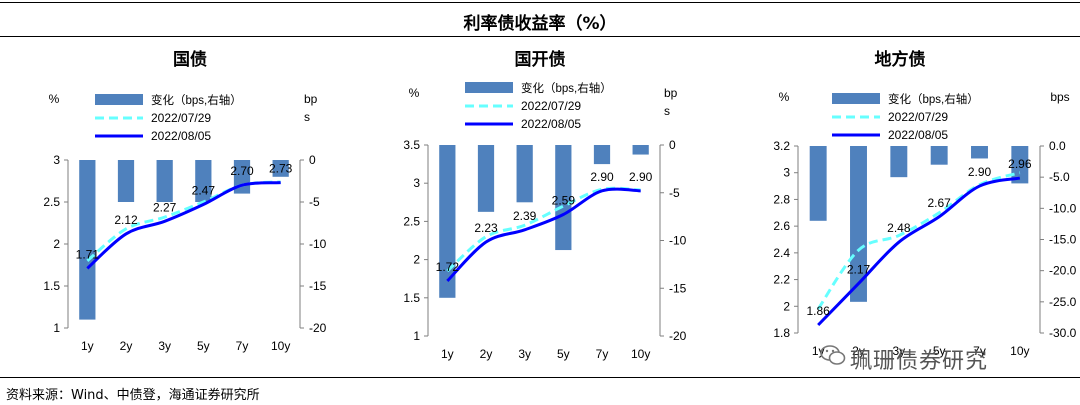 Image resolution: width=1080 pixels, height=405 pixels. What do you see at coordinates (133, 395) in the screenshot?
I see `source-note: 资料来源：Wind、中债登，海通证券研究所` at bounding box center [133, 395].